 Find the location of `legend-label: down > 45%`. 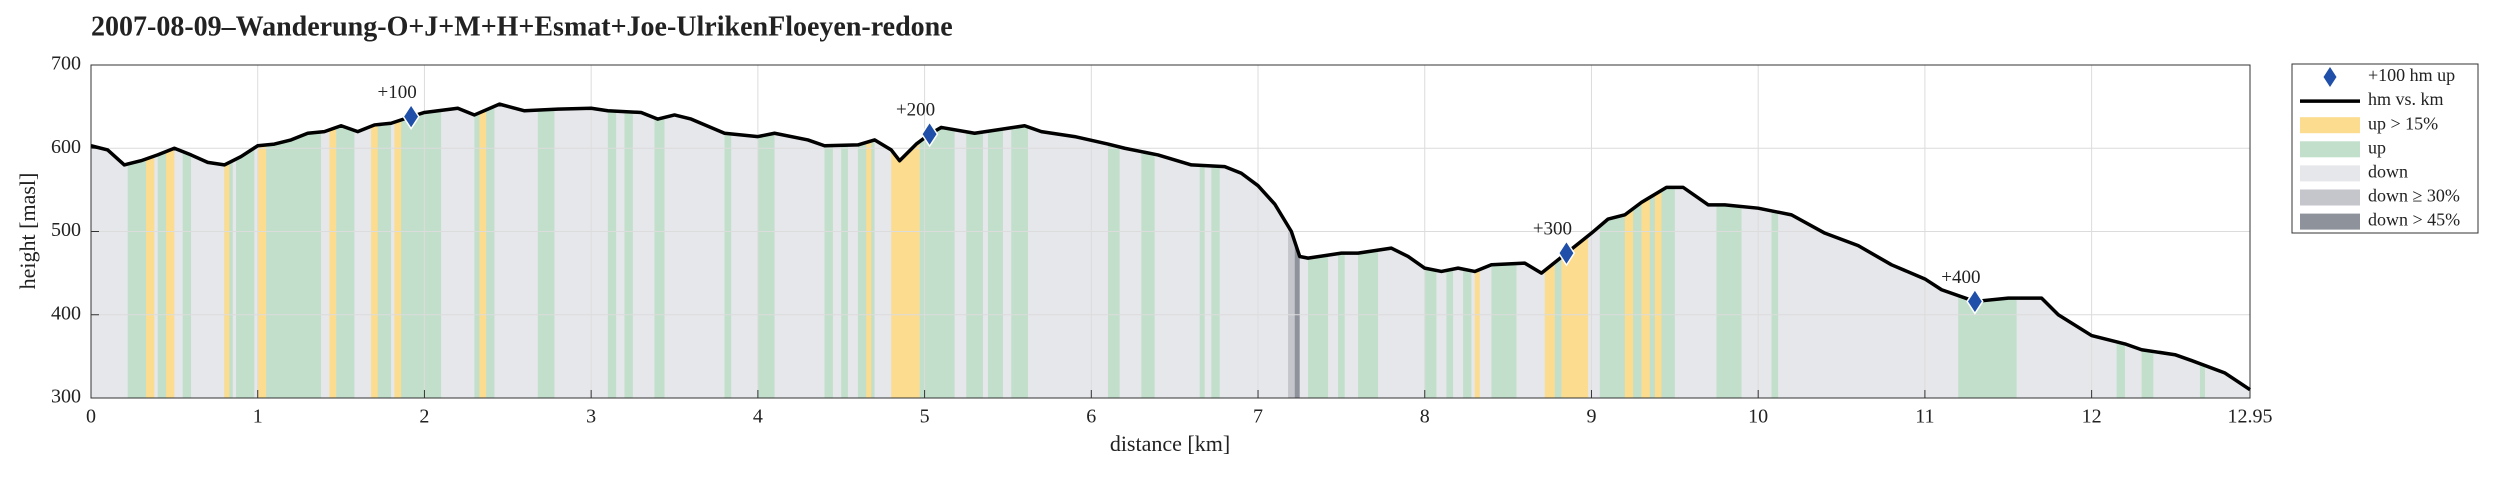

legend-label: down > 45% is located at coordinates (2414, 220).